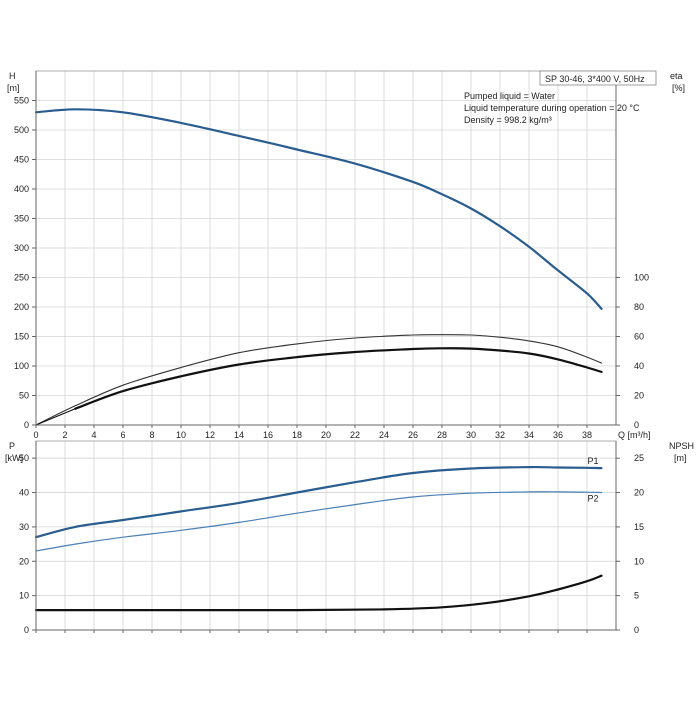  What do you see at coordinates (508, 120) in the screenshot?
I see `info-box-line-3: Density = 998.2 kg/m³` at bounding box center [508, 120].